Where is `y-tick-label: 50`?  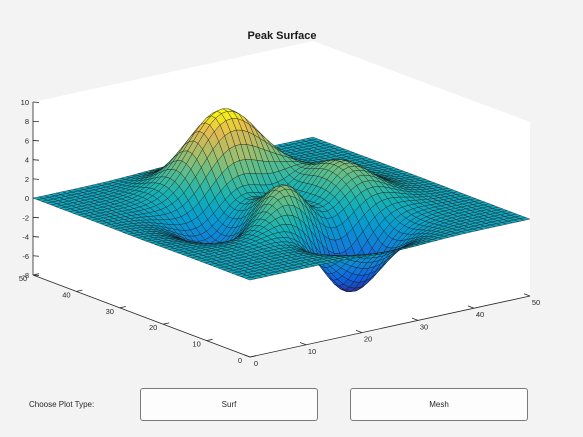
y-tick-label: 50 is located at coordinates (23, 278).